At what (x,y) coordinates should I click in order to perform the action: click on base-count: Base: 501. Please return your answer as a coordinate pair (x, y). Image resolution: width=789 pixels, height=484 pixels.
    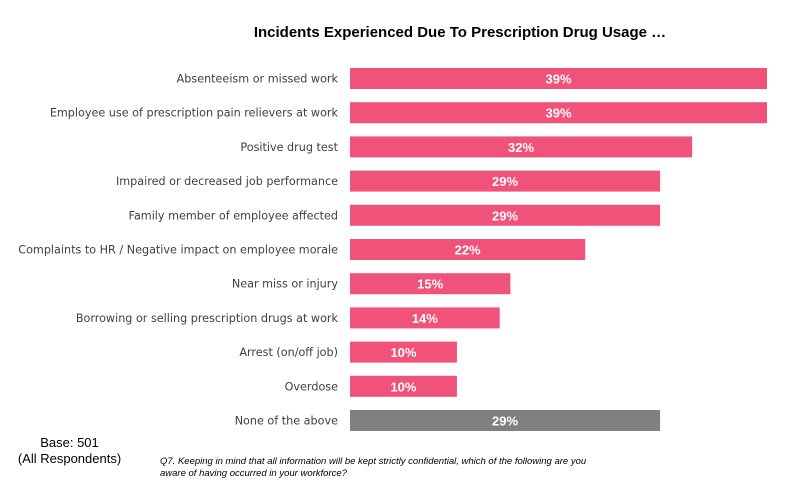
    Looking at the image, I should click on (69, 442).